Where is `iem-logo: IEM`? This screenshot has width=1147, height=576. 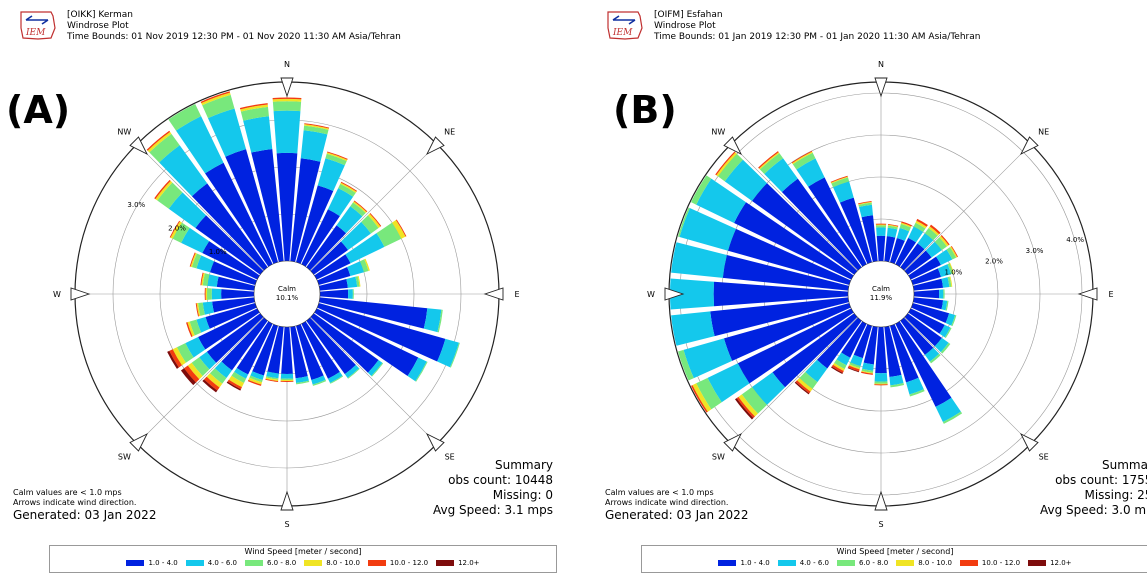
iem-logo: IEM is located at coordinates (38, 26).